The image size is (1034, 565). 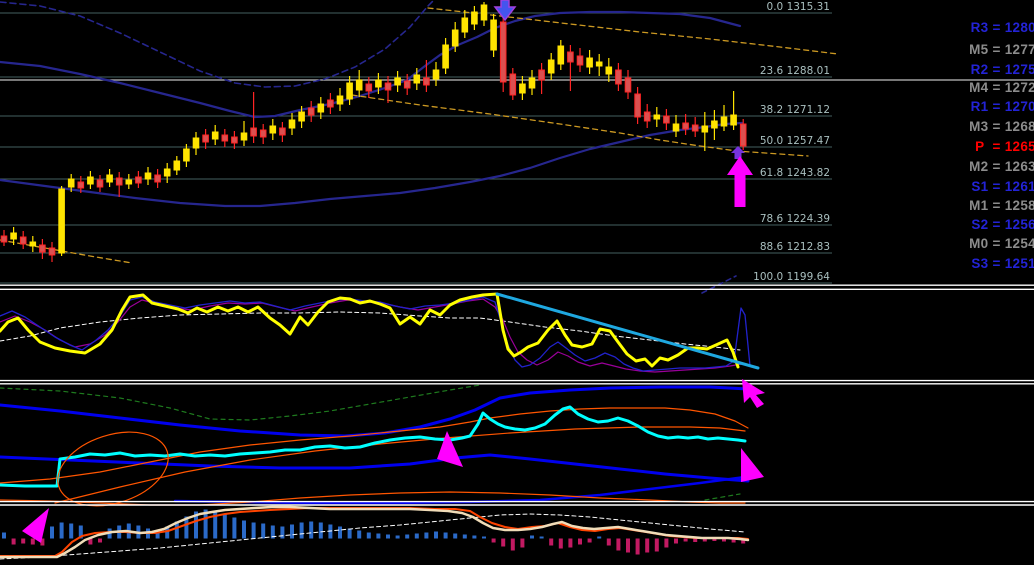 What do you see at coordinates (795, 71) in the screenshot?
I see `fib-label: 23.6 1288.01` at bounding box center [795, 71].